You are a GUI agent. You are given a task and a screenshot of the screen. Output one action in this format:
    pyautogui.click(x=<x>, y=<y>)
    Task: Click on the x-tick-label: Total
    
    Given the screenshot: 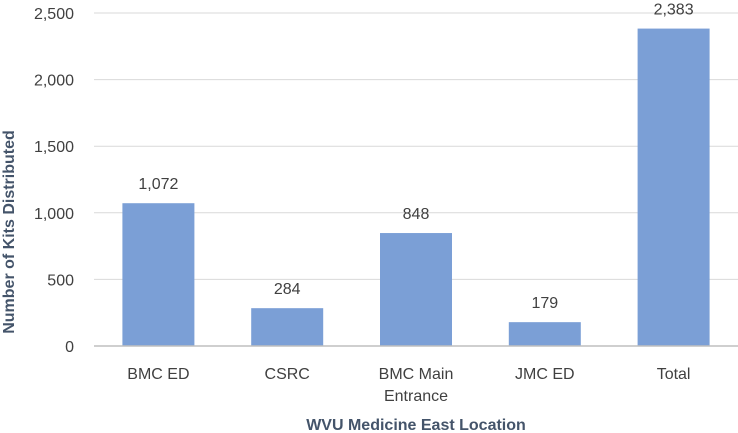 What is the action you would take?
    pyautogui.click(x=674, y=374)
    